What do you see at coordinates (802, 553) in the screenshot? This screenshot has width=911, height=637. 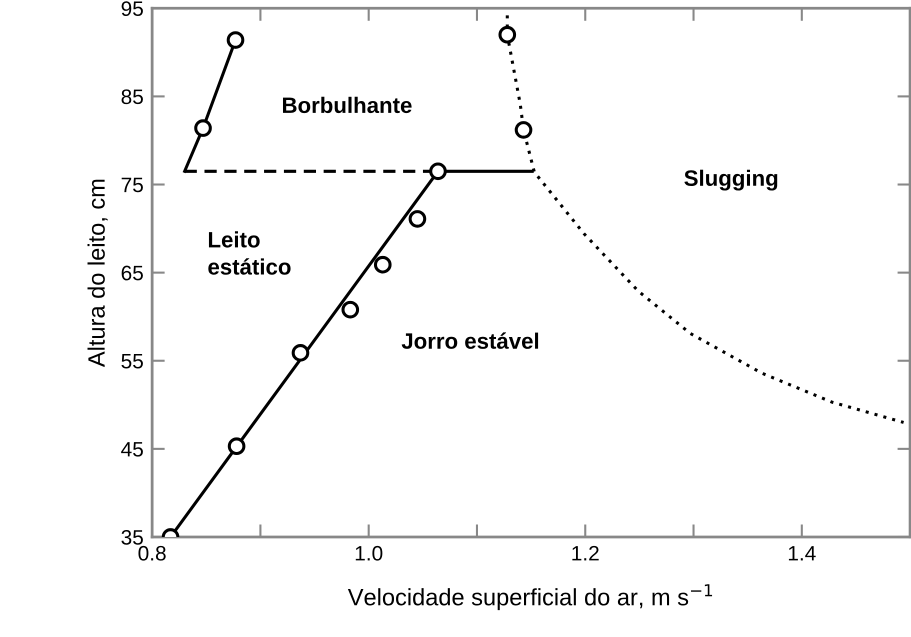 I see `x-tick-label: 1.4` at bounding box center [802, 553].